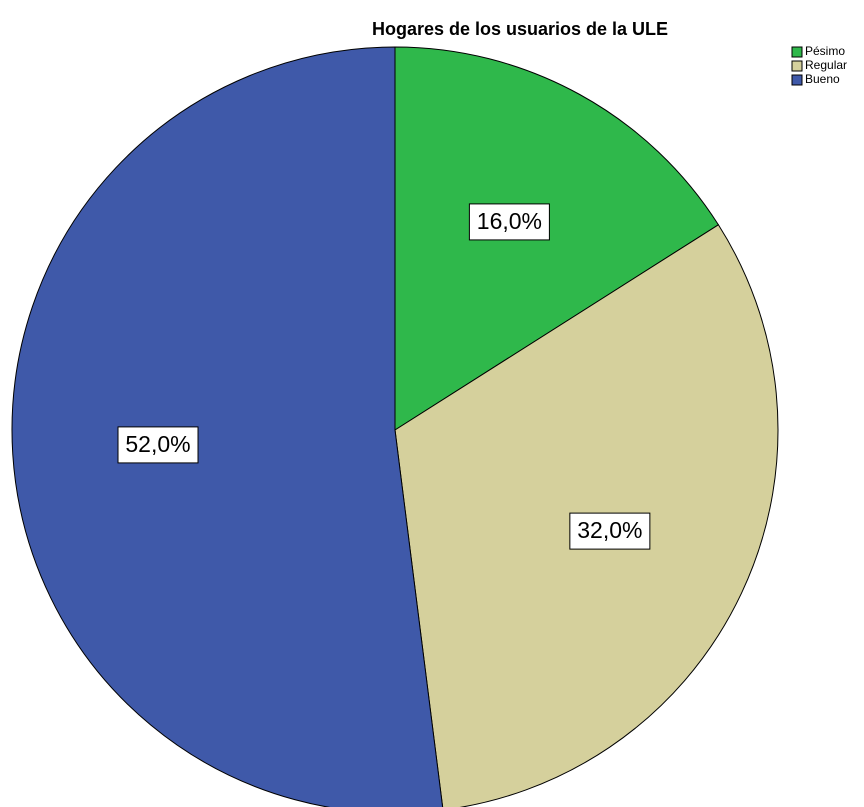 Image resolution: width=864 pixels, height=807 pixels. I want to click on chart-title: Hogares de los usuarios de la ULE, so click(520, 29).